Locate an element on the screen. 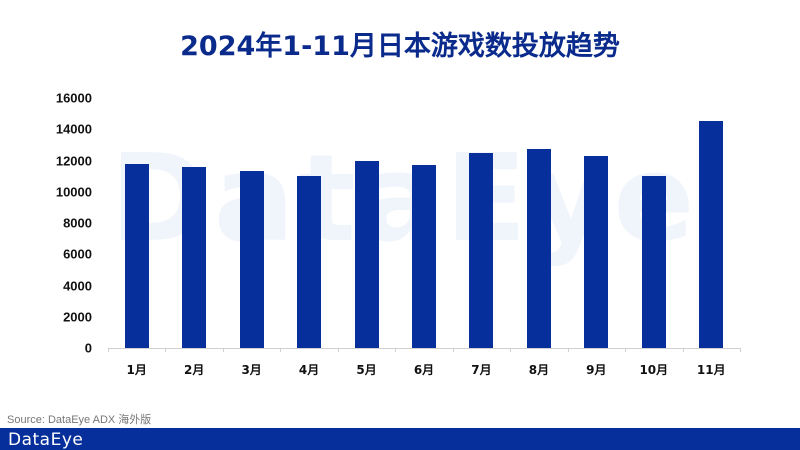 This screenshot has height=450, width=800. y-tick-label: 12000 is located at coordinates (73, 160).